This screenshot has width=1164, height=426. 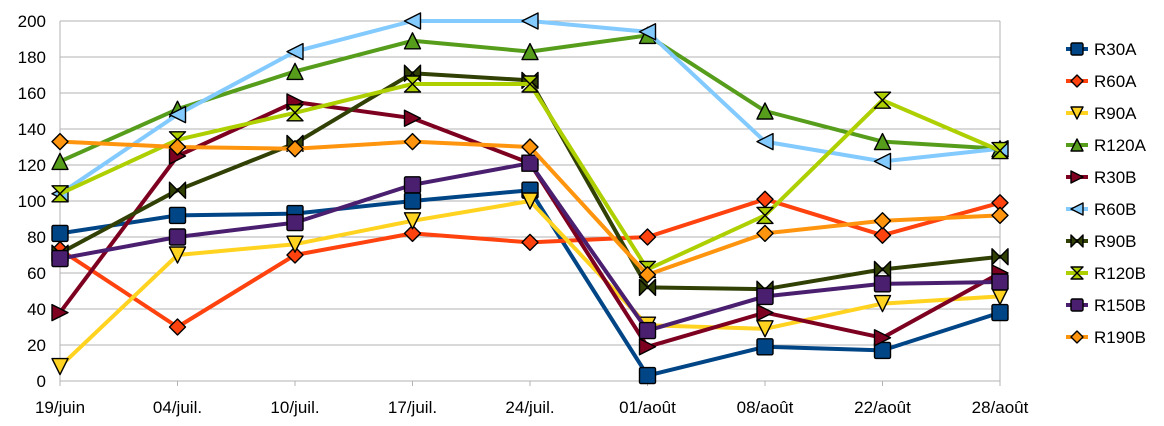 I want to click on y-tick-label: 120, so click(x=32, y=165).